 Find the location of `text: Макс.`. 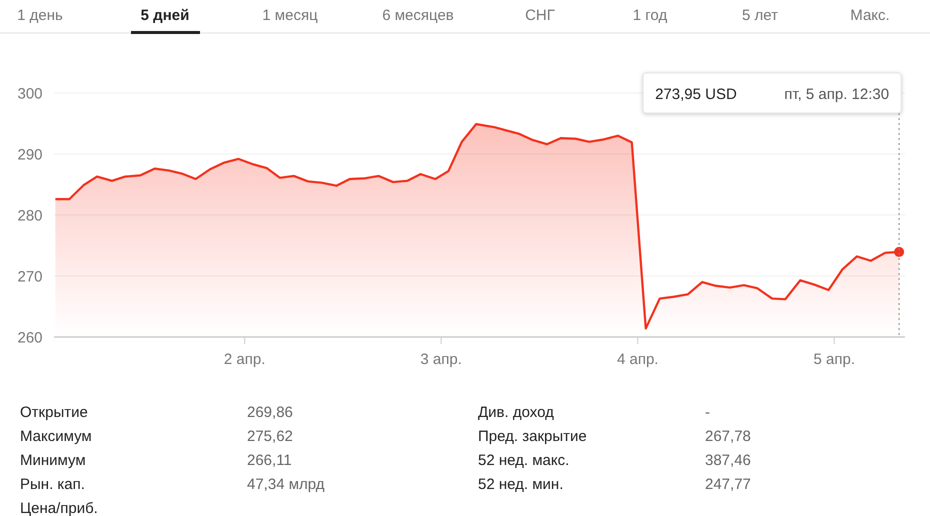

text: Макс. is located at coordinates (870, 15).